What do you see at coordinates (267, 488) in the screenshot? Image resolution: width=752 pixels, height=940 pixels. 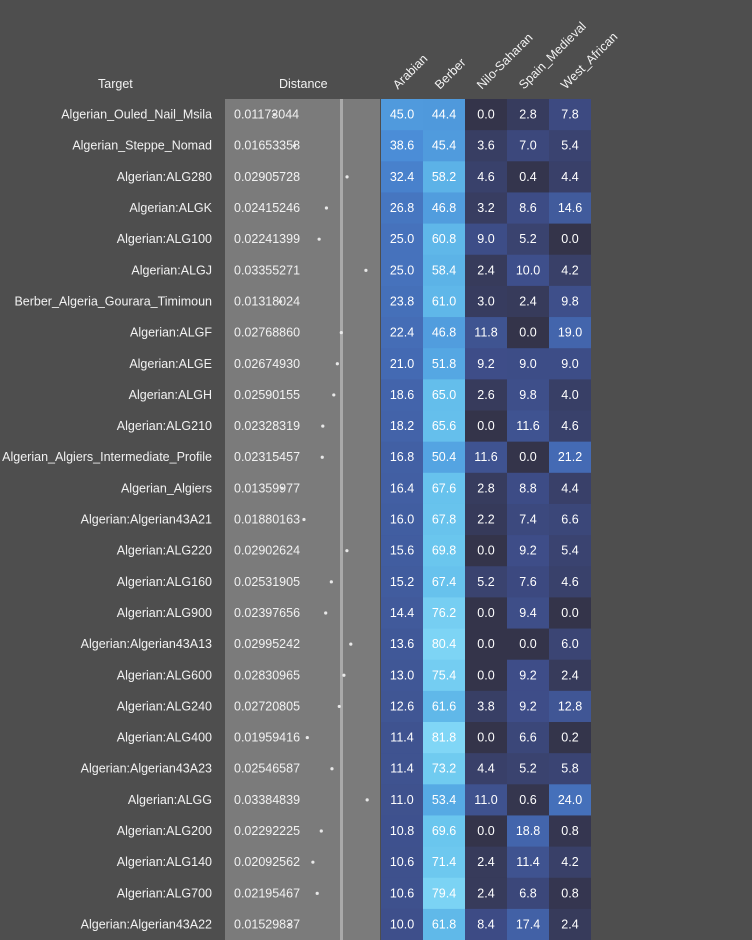 I see `distance-value: 0.01359977` at bounding box center [267, 488].